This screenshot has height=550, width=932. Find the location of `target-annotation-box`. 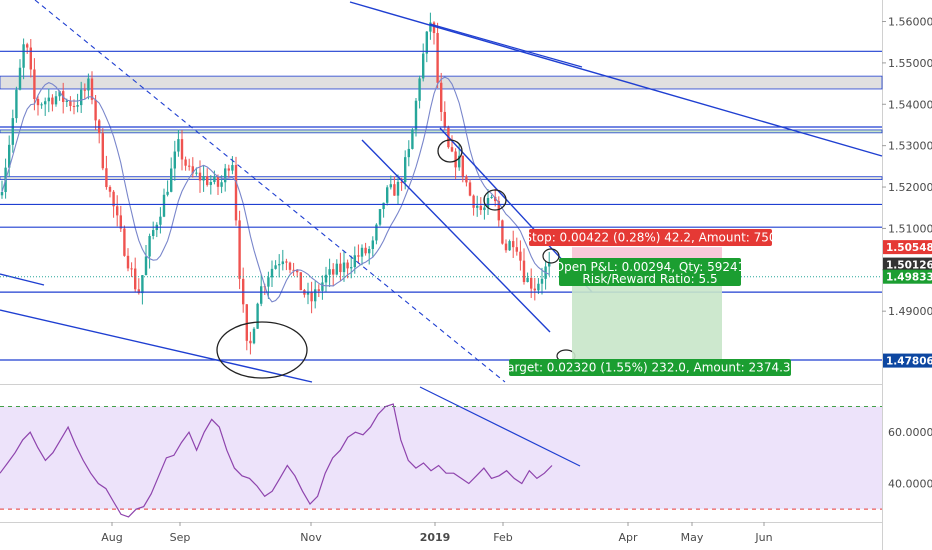

target-annotation-box is located at coordinates (650, 367).